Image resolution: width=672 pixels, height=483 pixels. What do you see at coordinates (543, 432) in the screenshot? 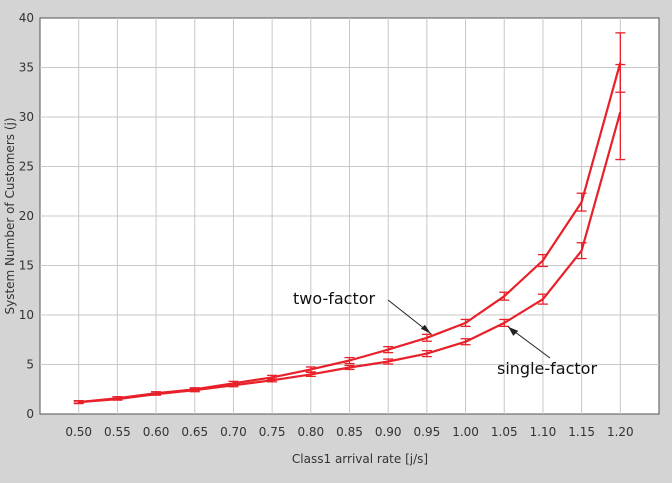
I see `x-tick-label: 1.10` at bounding box center [543, 432].